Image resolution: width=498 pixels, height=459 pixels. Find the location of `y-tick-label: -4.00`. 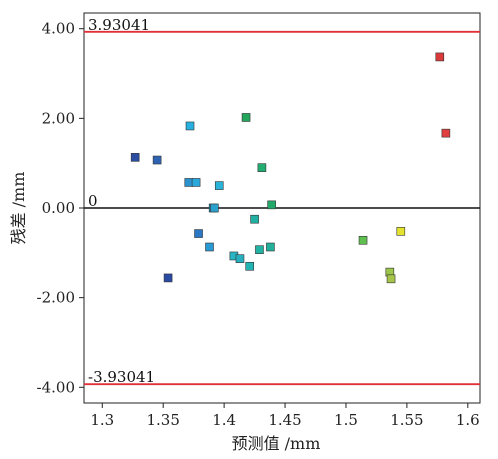

y-tick-label: -4.00 is located at coordinates (56, 387).